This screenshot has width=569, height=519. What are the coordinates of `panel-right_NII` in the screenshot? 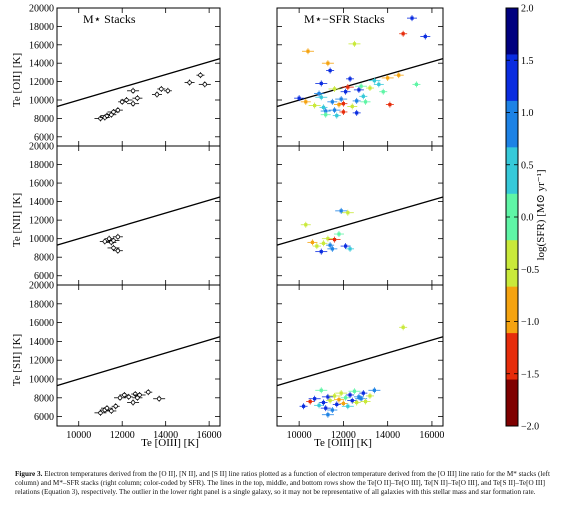 It's located at (360, 215).